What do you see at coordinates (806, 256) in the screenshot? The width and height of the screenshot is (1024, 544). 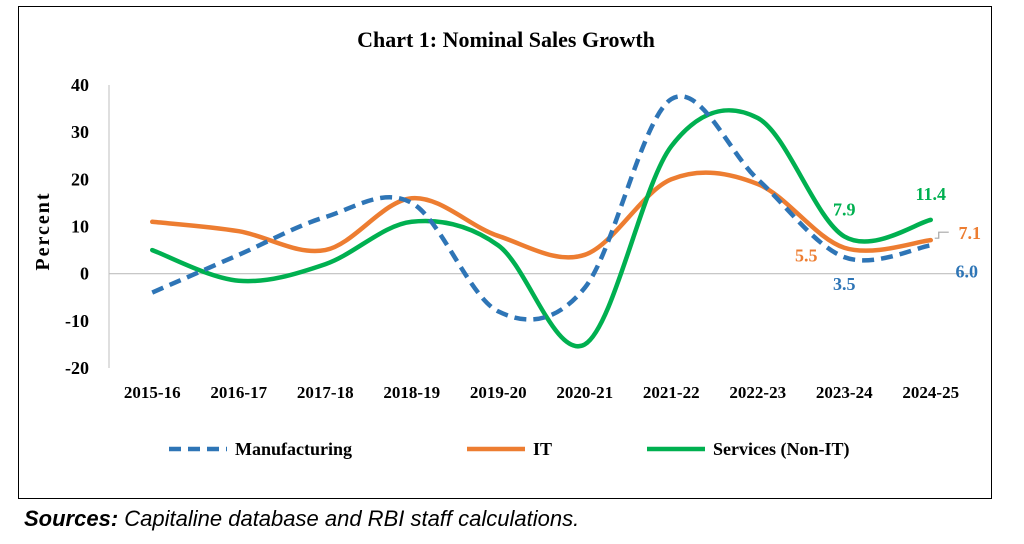 I see `data-label: 5.5` at bounding box center [806, 256].